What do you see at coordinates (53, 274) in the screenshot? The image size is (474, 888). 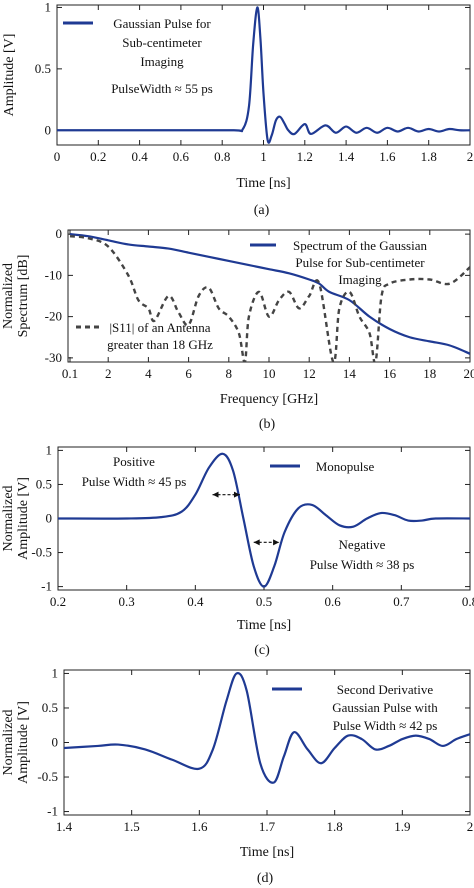 I see `y-tick-label: -10` at bounding box center [53, 274].